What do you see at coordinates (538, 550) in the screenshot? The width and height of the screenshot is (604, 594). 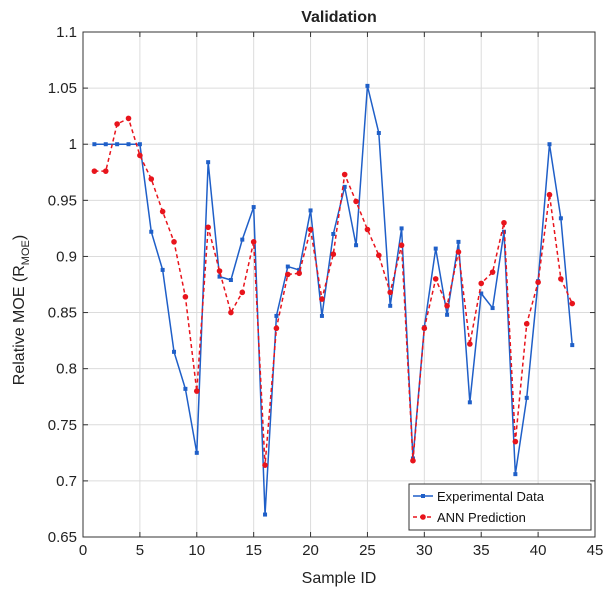 I see `x-tick-label: 40` at bounding box center [538, 550].